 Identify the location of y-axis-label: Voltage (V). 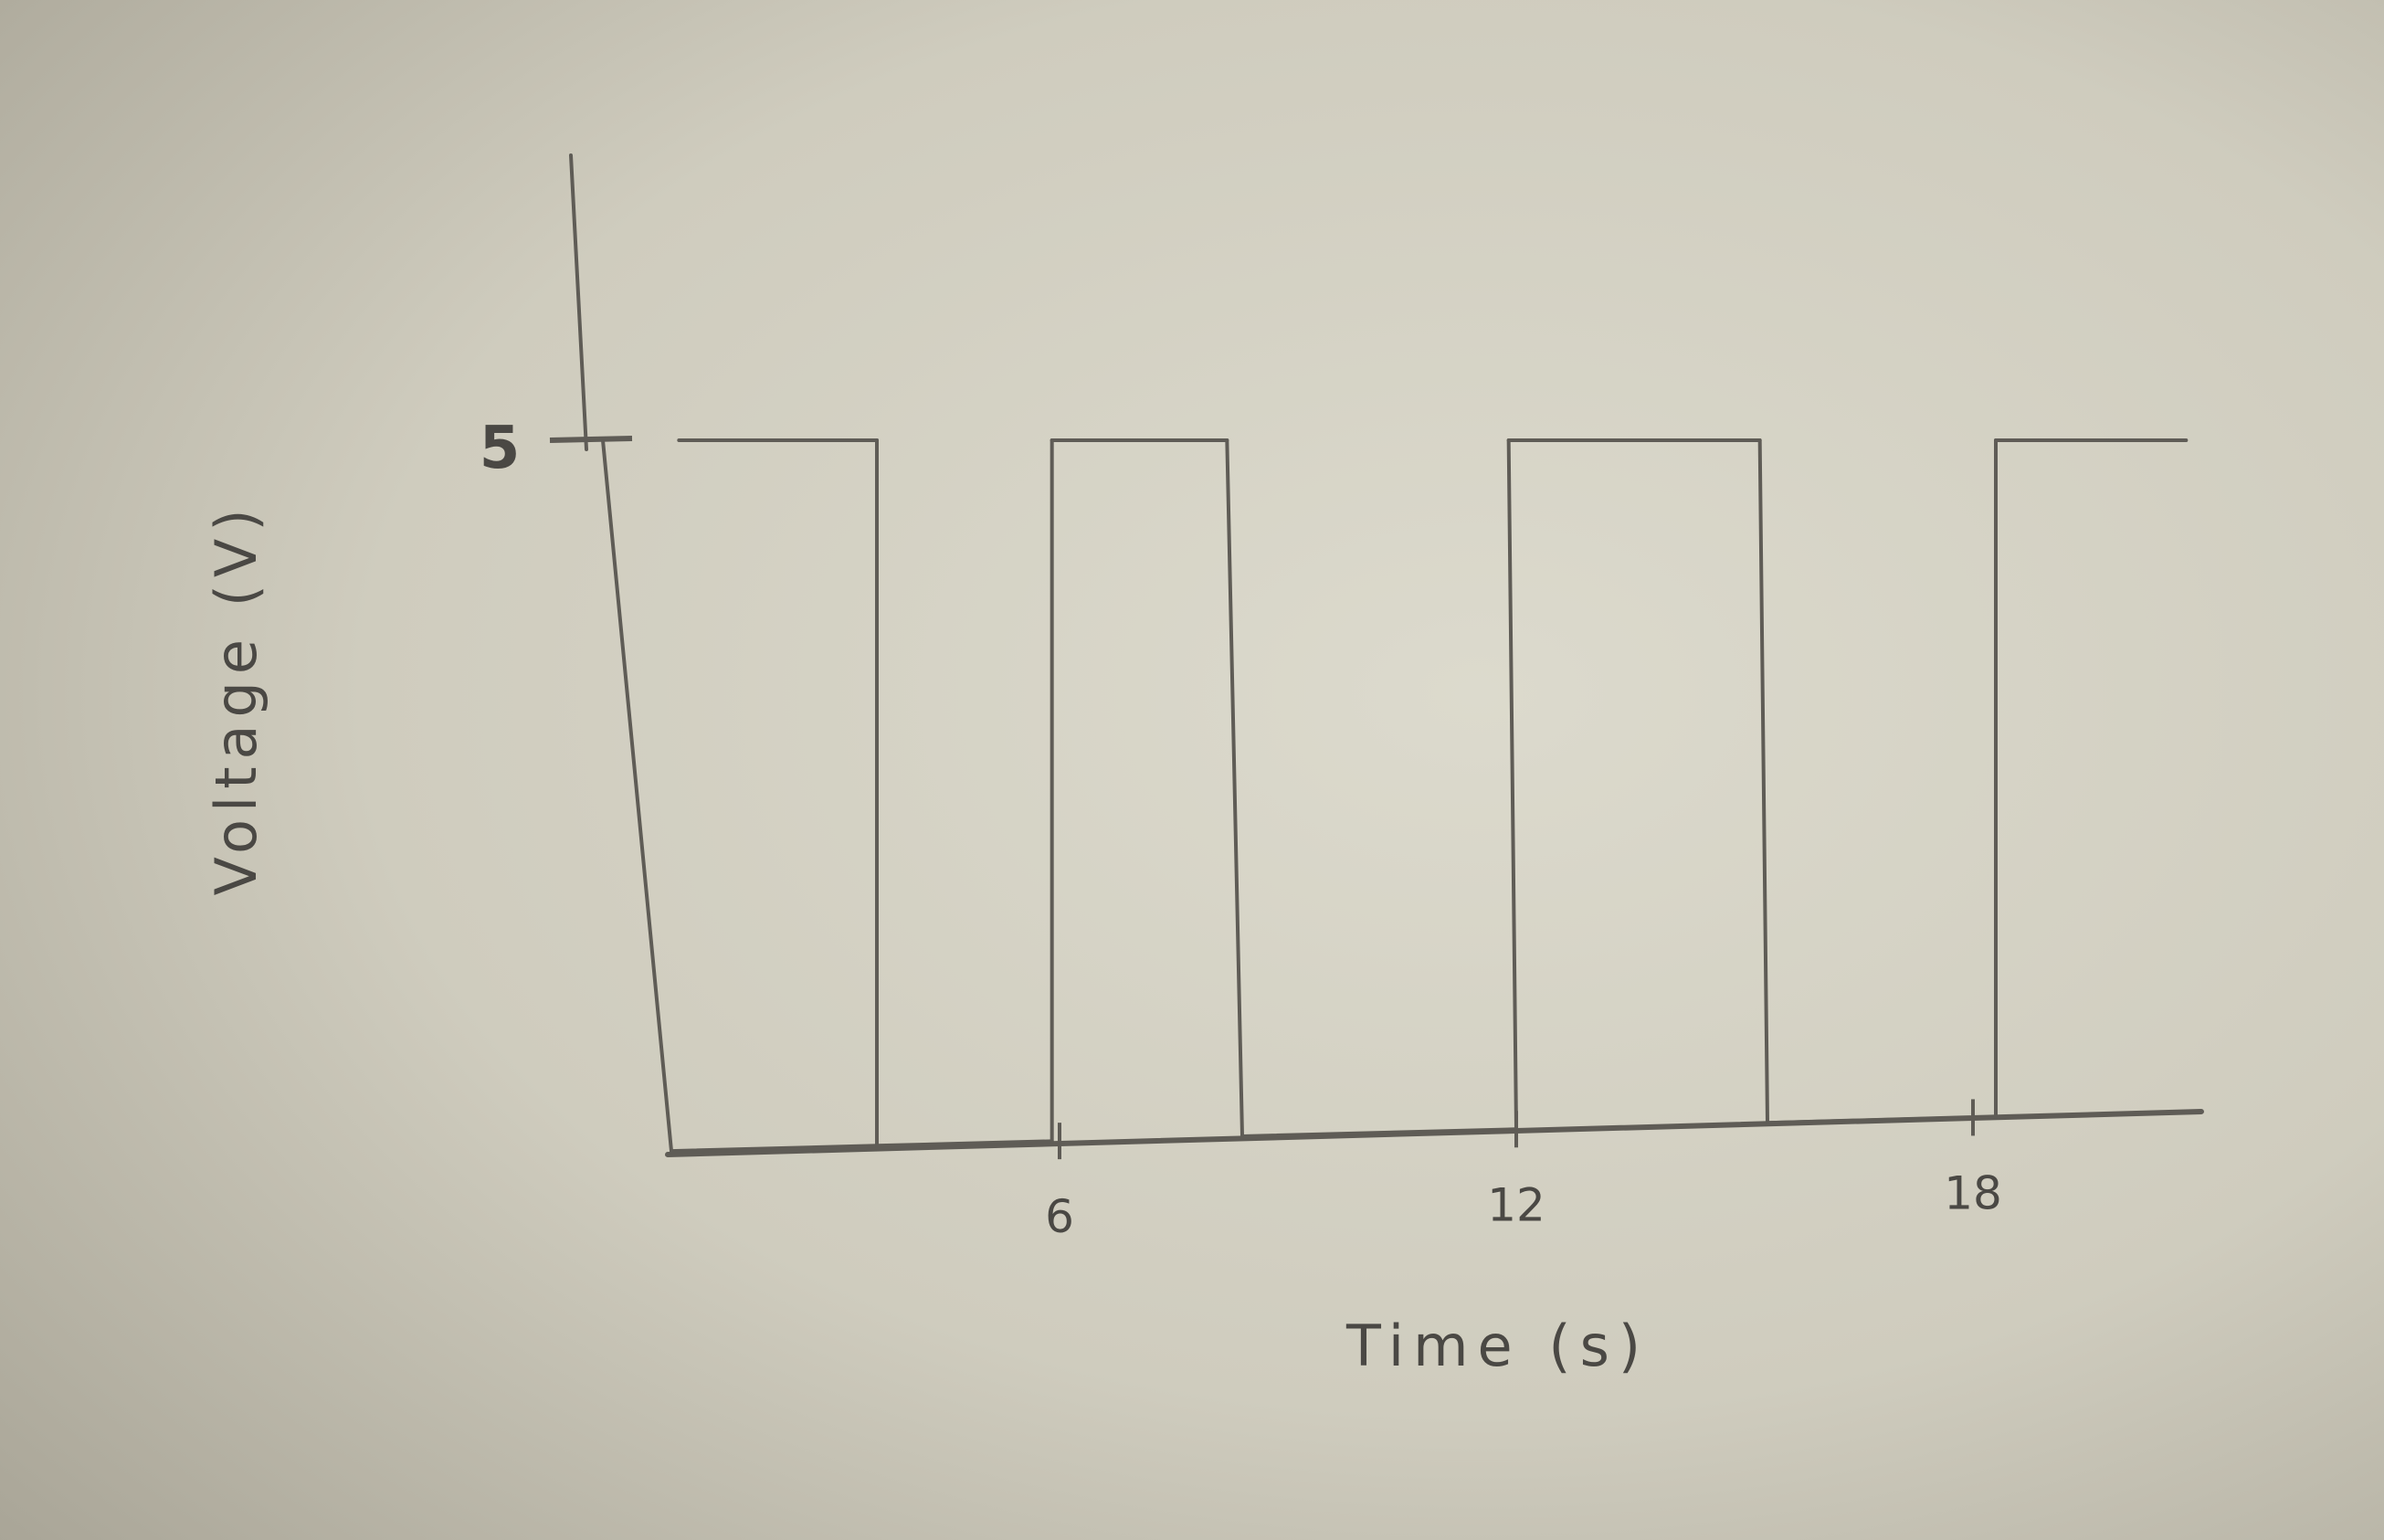
(236, 698).